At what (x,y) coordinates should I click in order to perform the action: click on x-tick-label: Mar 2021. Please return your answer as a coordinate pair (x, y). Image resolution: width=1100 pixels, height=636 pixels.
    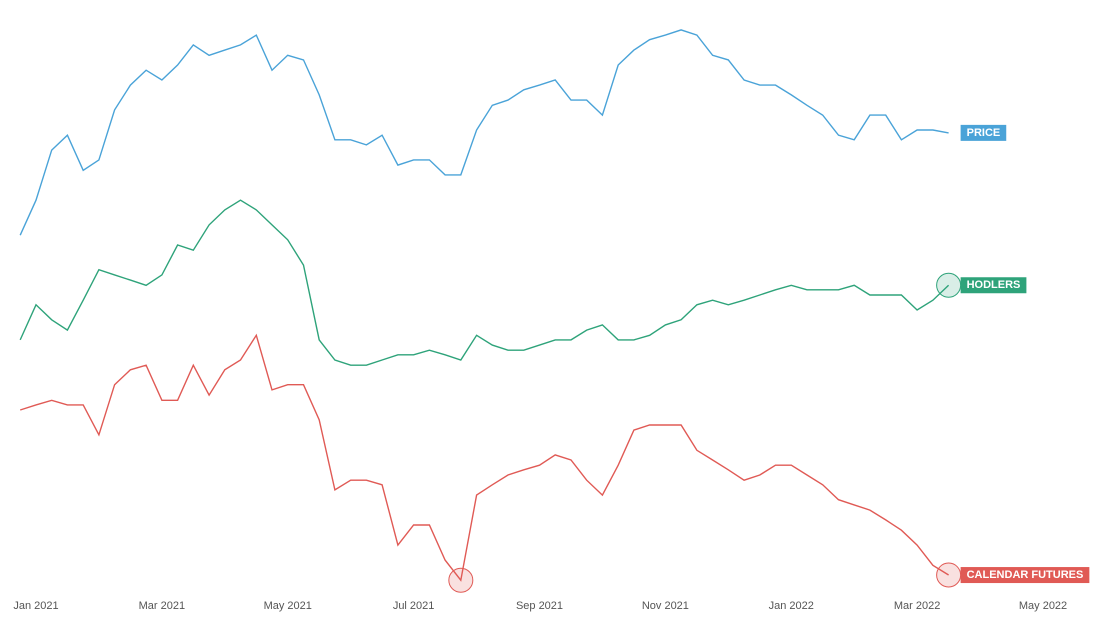
    Looking at the image, I should click on (162, 606).